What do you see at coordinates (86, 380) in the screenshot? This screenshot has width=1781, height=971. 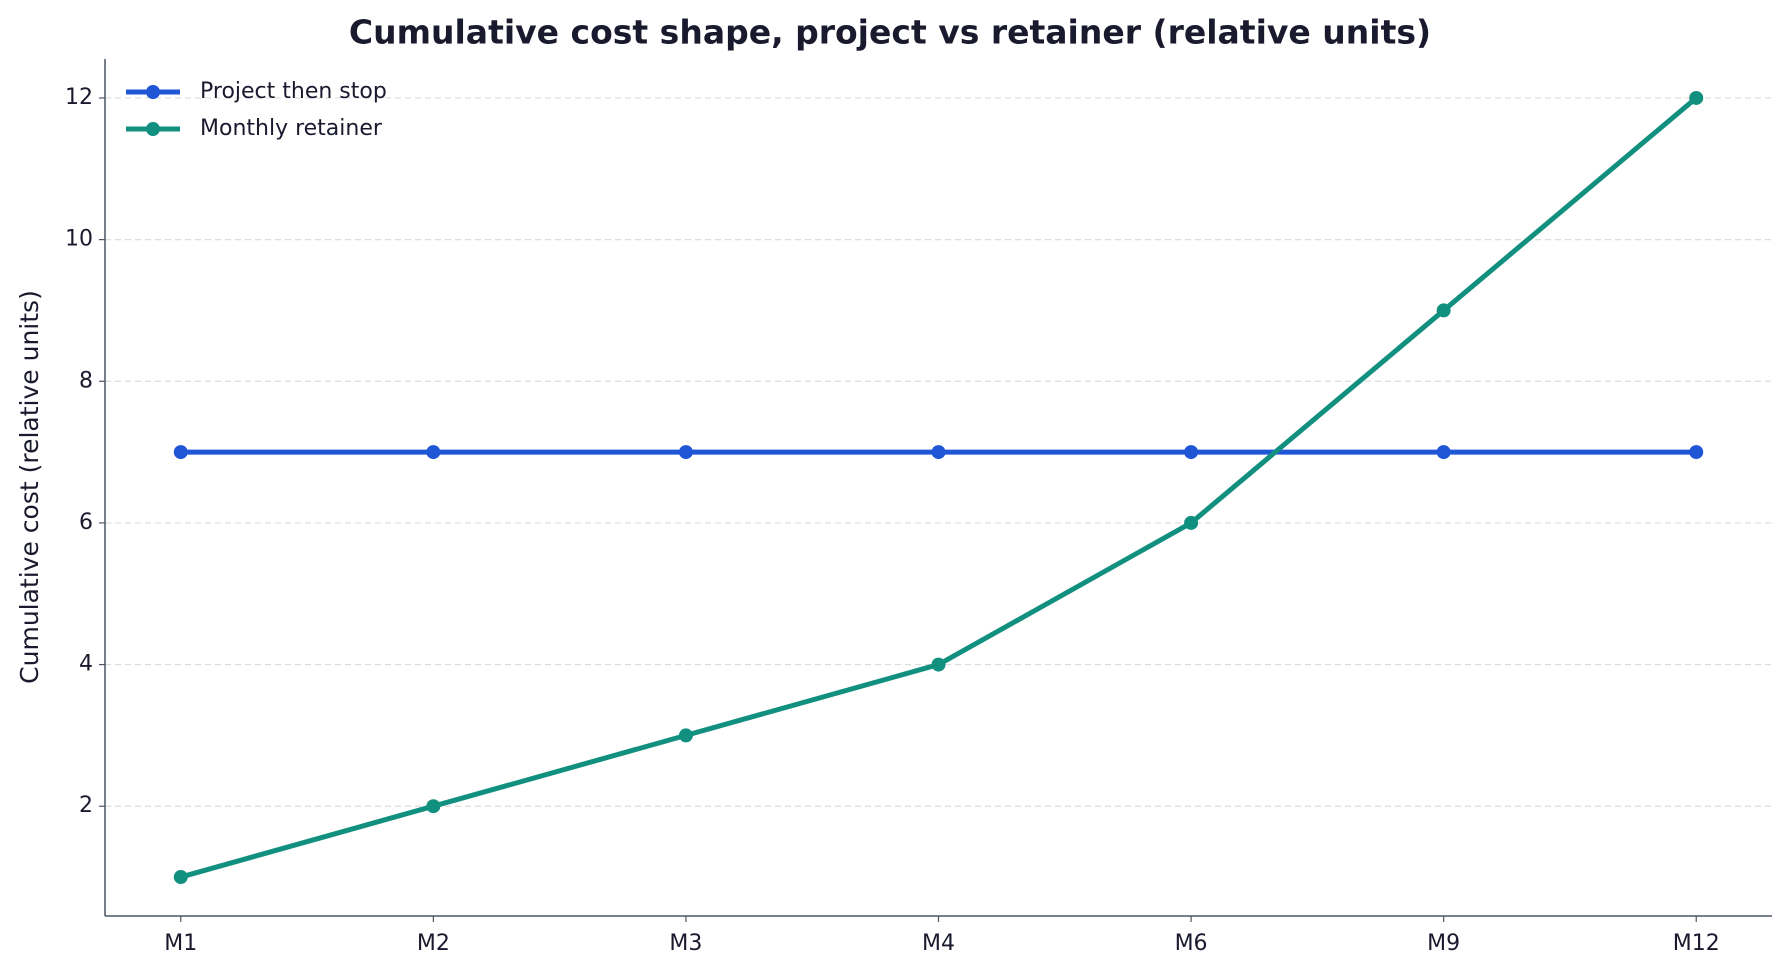 I see `y-tick-label: 8` at bounding box center [86, 380].